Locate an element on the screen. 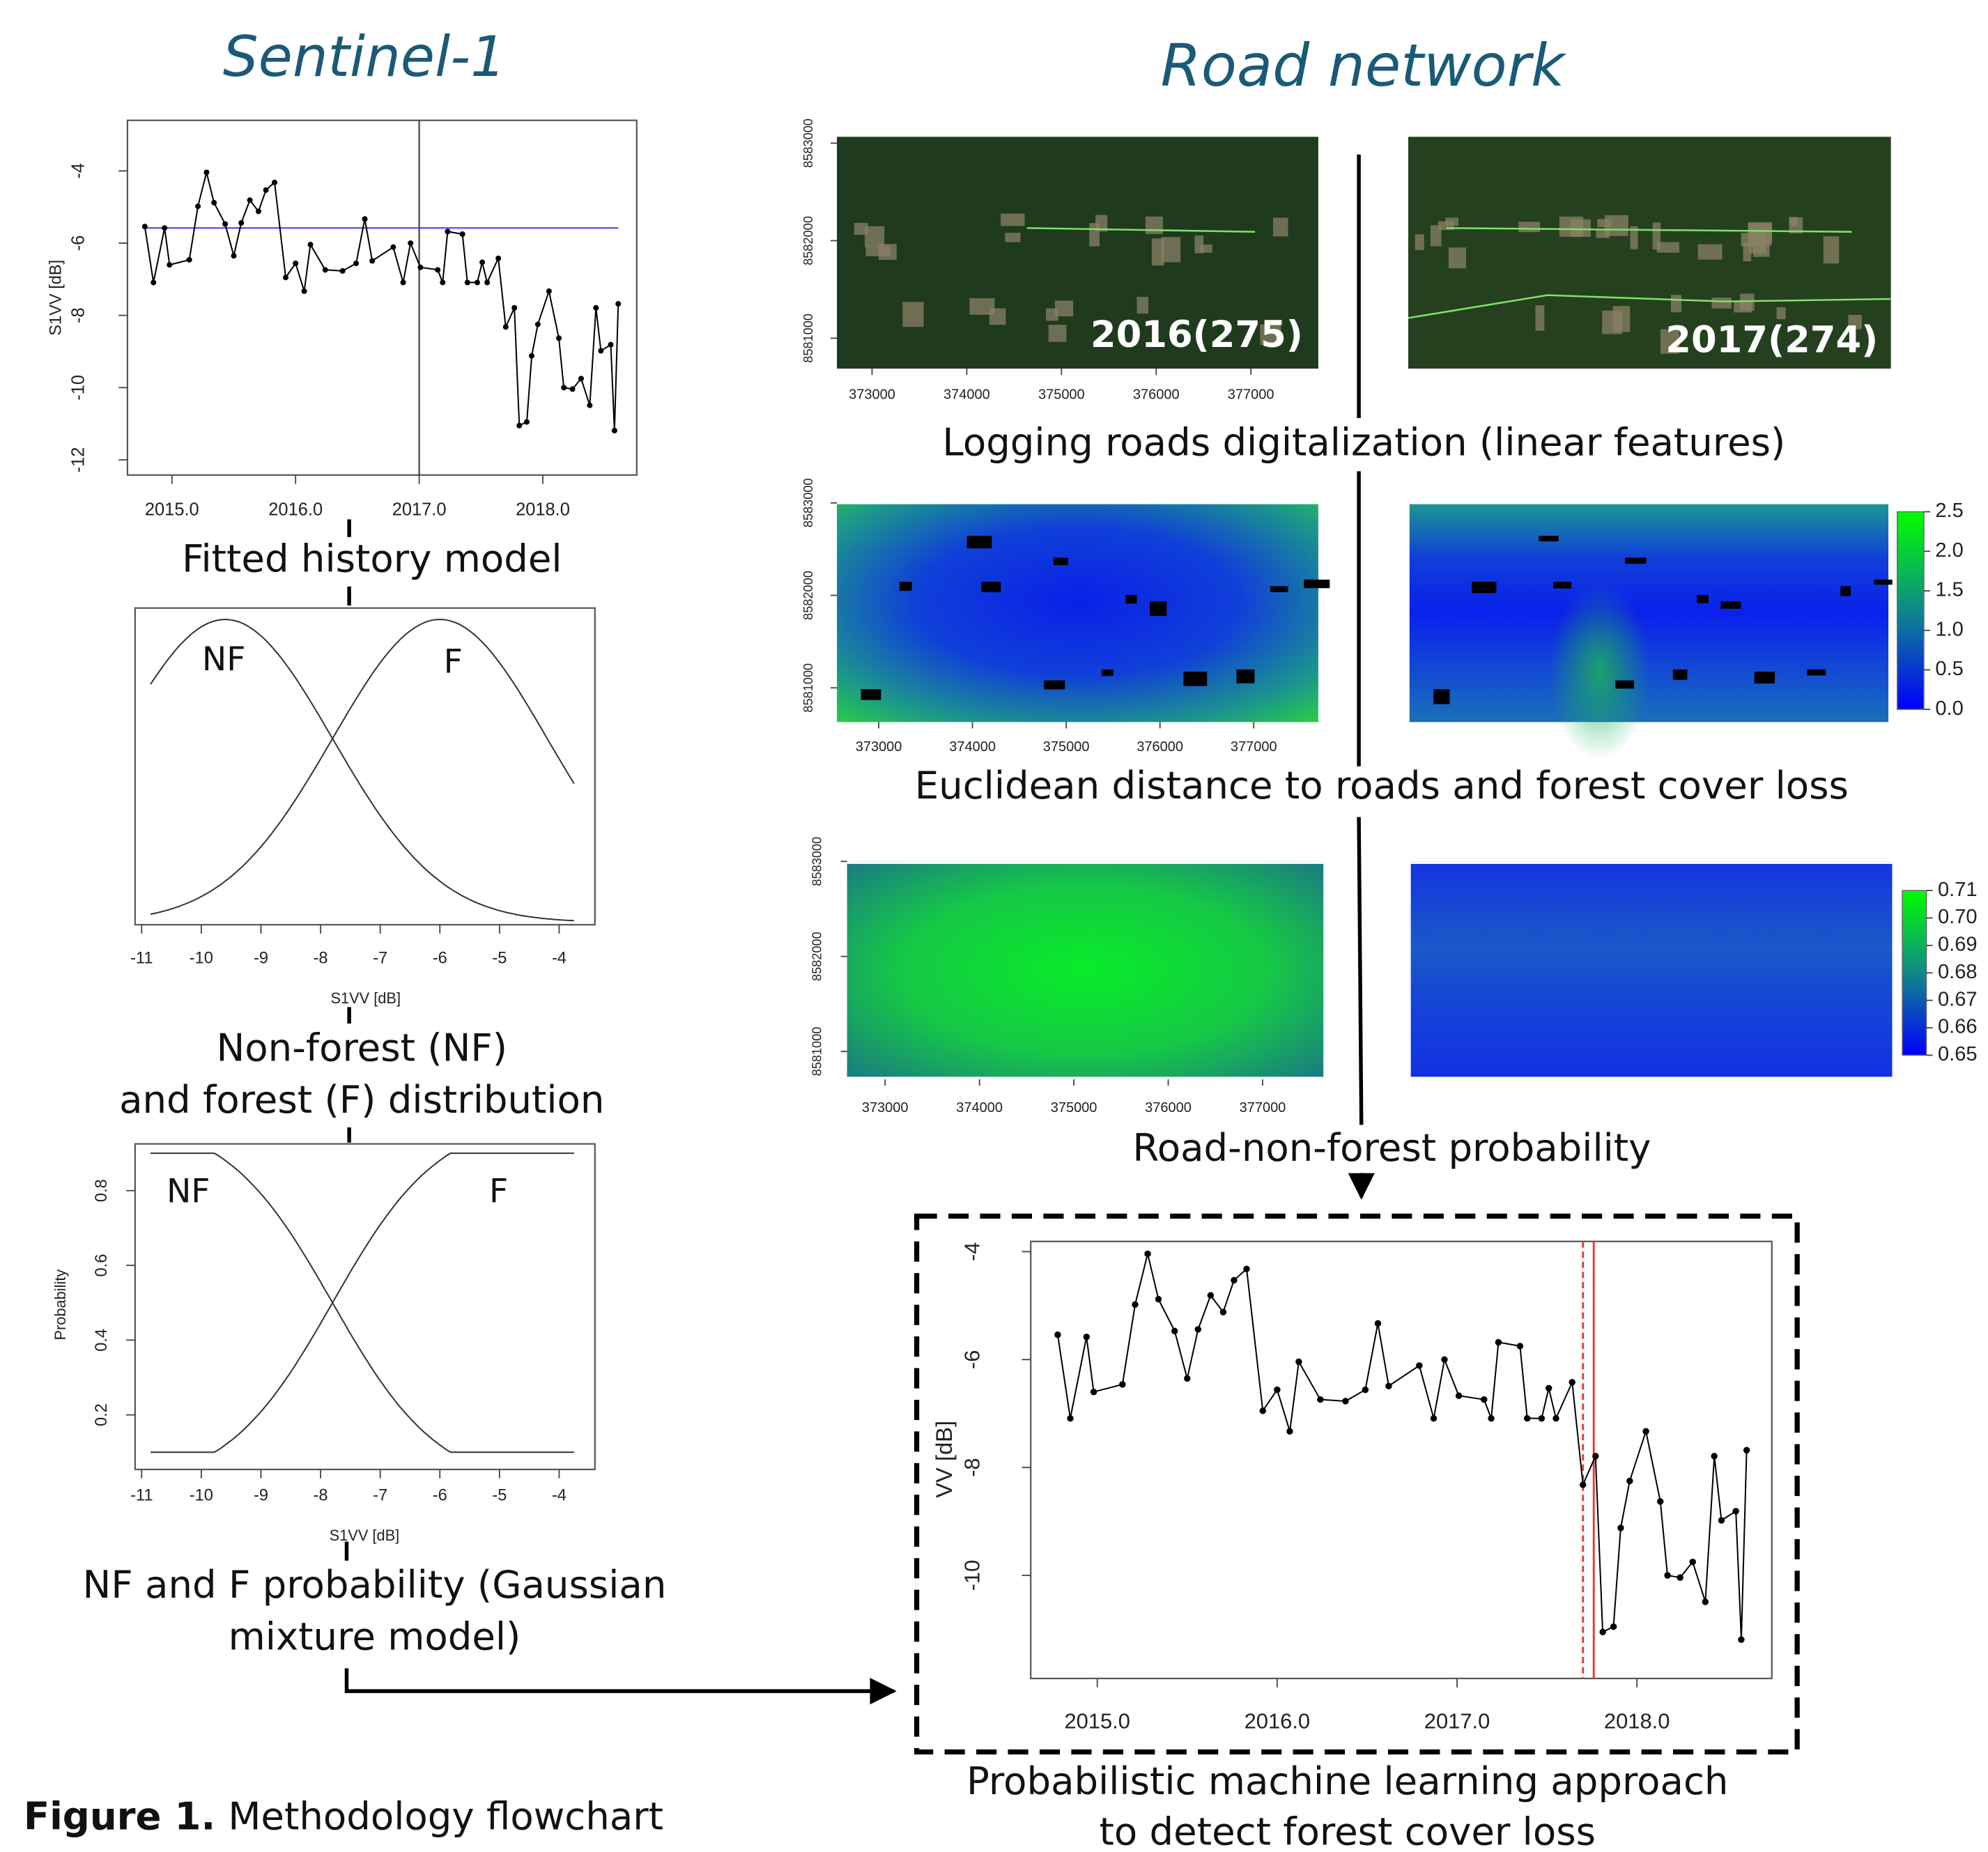 The width and height of the screenshot is (1988, 1852). x-tick-label: -5 is located at coordinates (499, 1495).